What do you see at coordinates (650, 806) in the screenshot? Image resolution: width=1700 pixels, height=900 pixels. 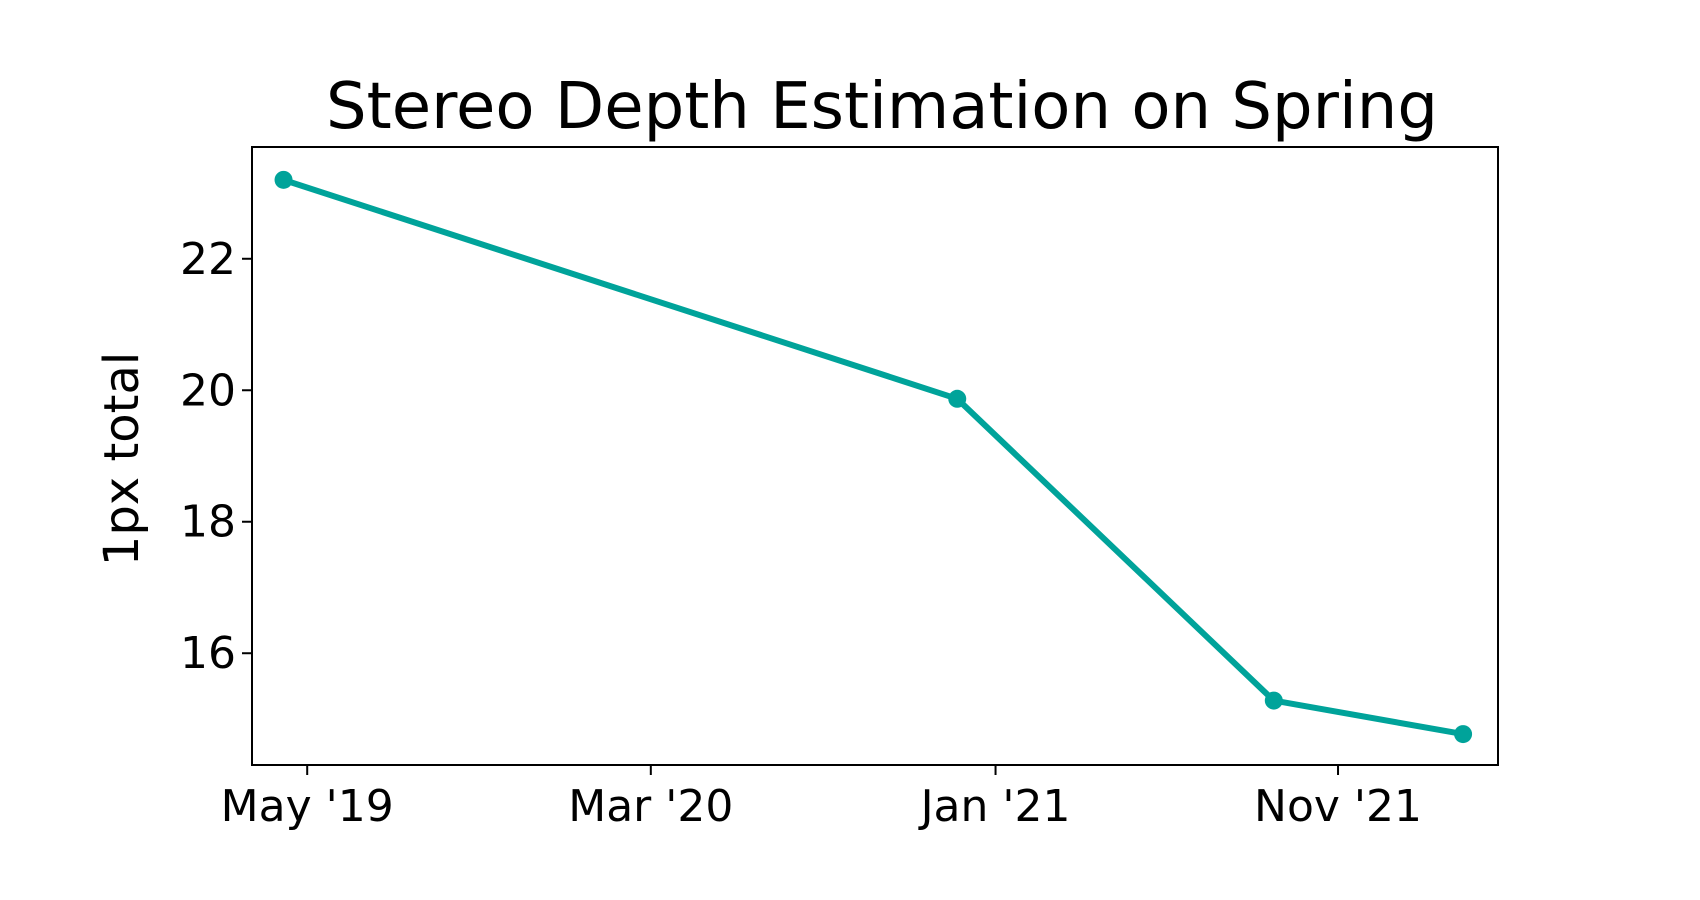 I see `x-tick-label-1: Mar '20` at bounding box center [650, 806].